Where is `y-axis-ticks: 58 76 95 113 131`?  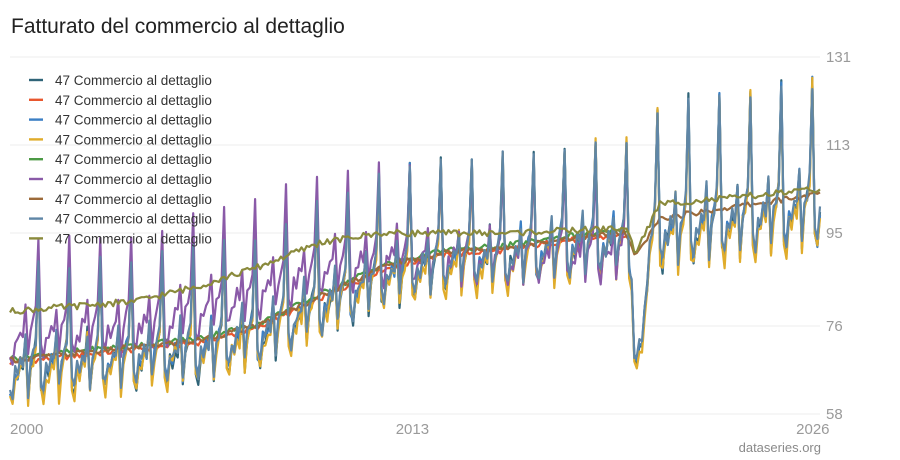
y-axis-ticks: 58 76 95 113 131 is located at coordinates (838, 236).